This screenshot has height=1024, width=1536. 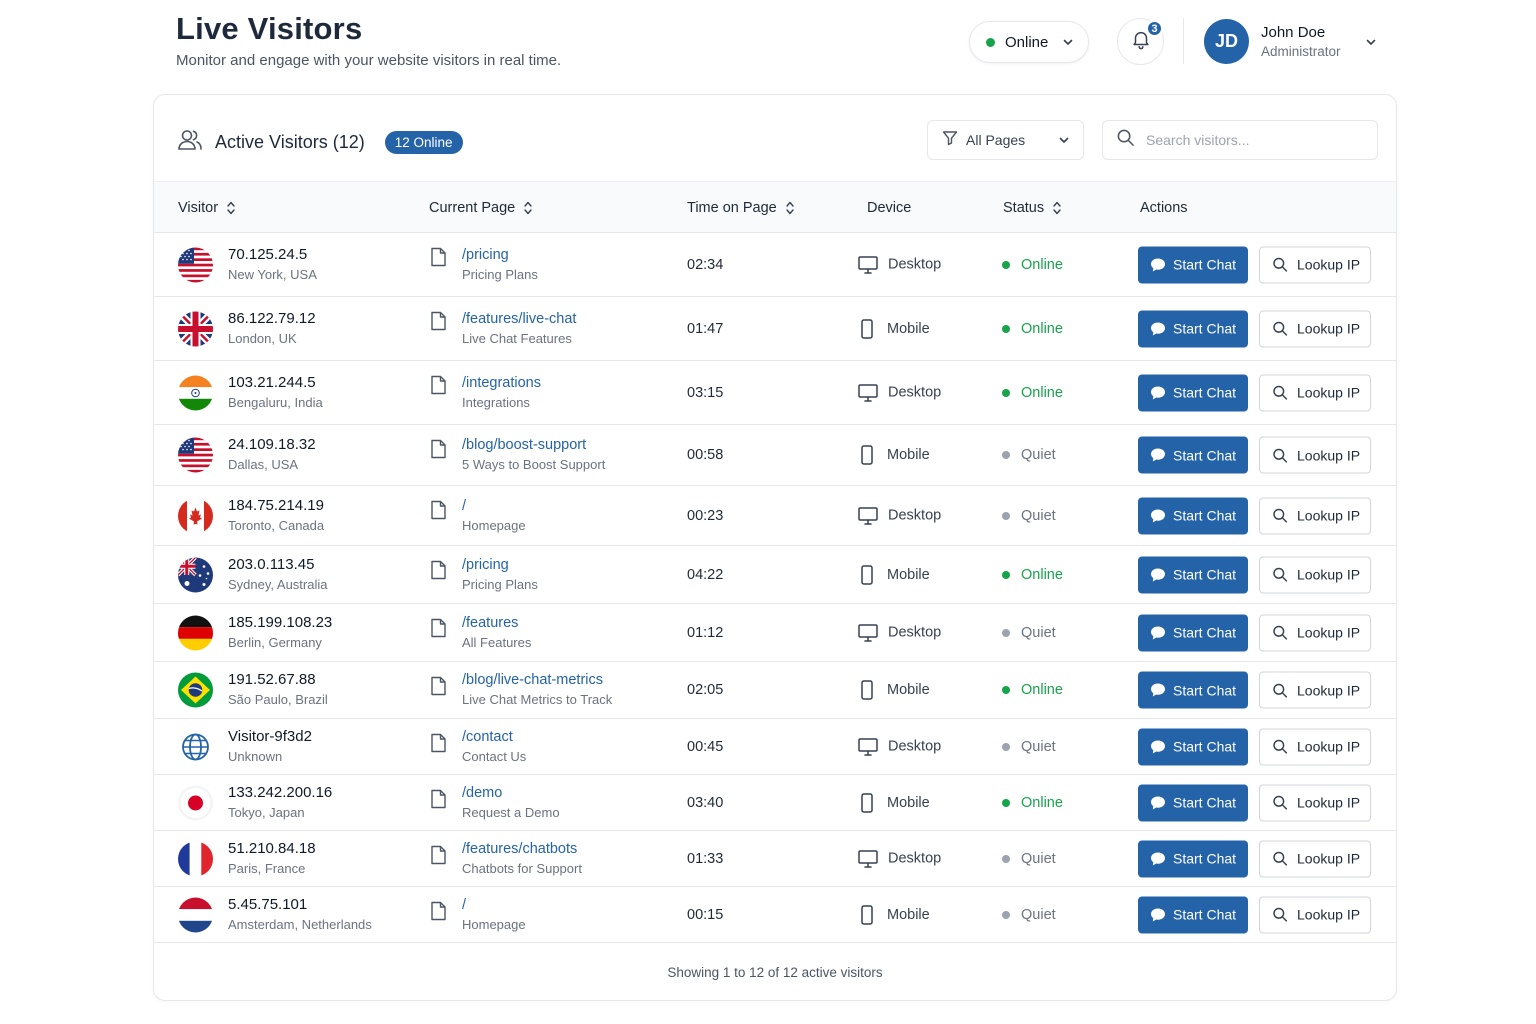 What do you see at coordinates (519, 318) in the screenshot?
I see `page-path-link: /features/live-chat` at bounding box center [519, 318].